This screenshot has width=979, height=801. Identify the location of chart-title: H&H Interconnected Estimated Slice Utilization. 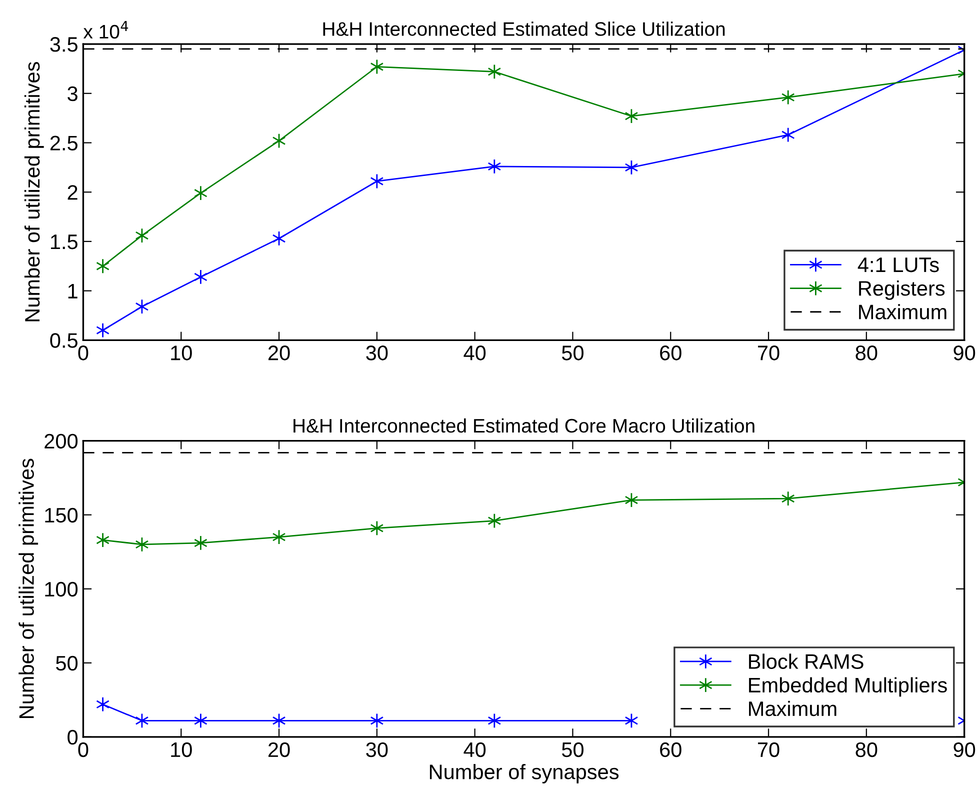
(524, 29).